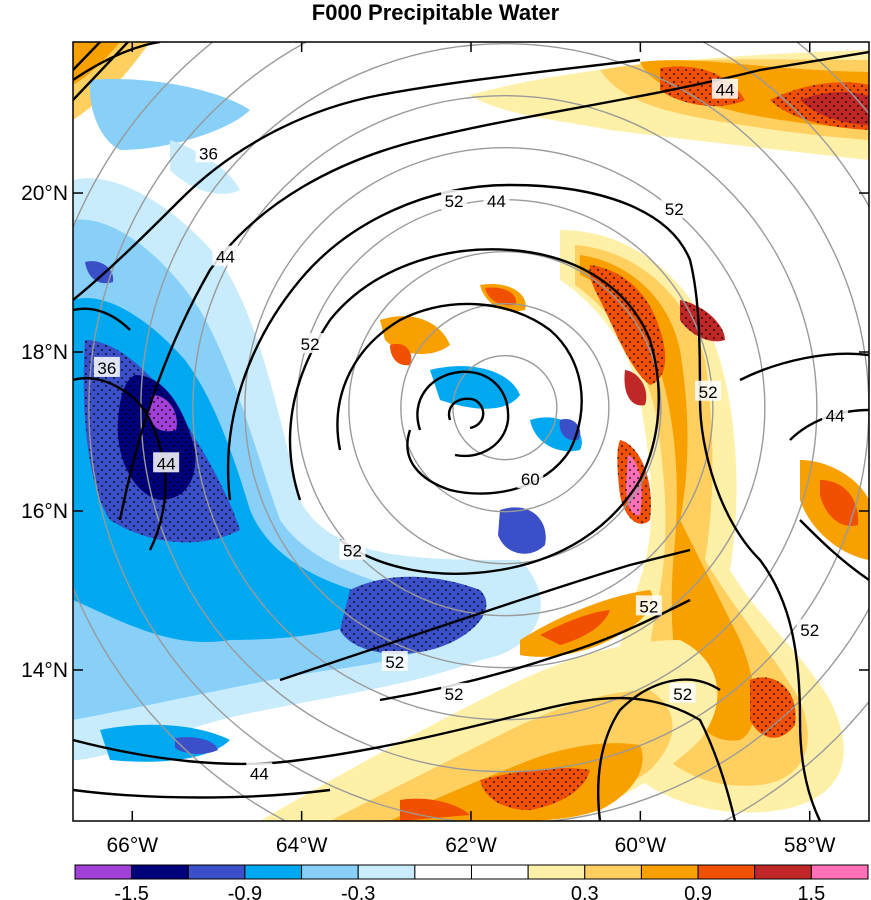 The width and height of the screenshot is (871, 900). Describe the element at coordinates (466, 413) in the screenshot. I see `contour-60-eye` at that location.